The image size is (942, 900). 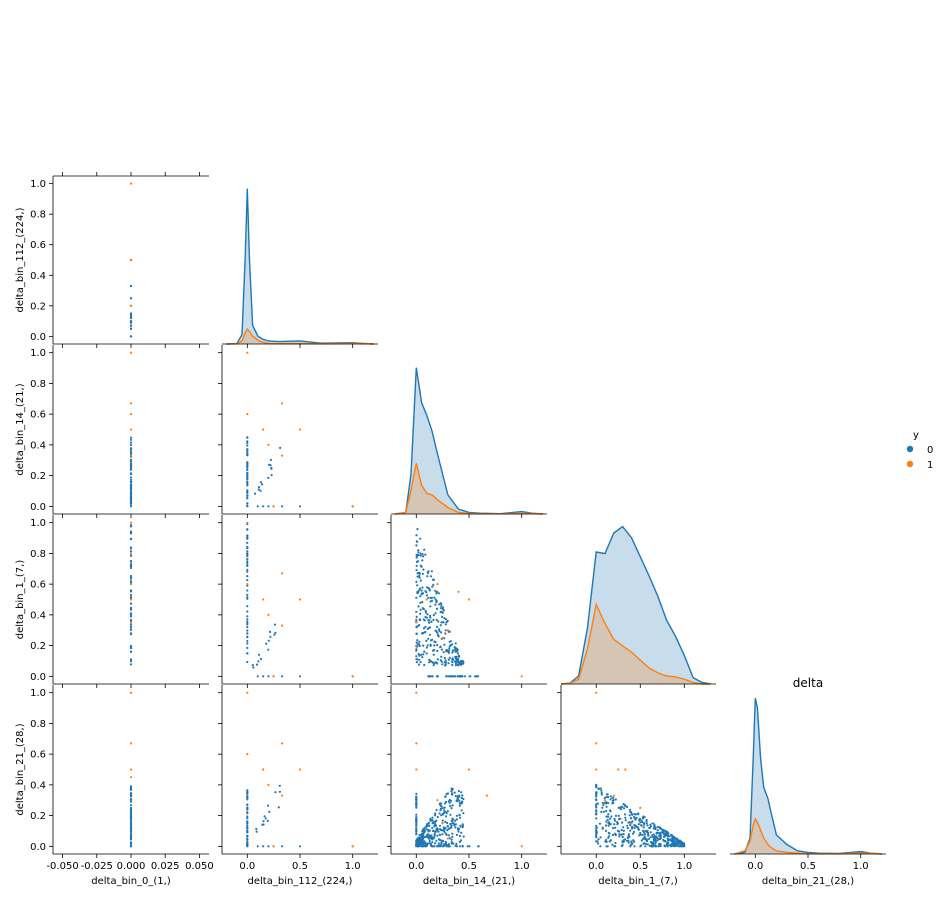 What do you see at coordinates (38, 184) in the screenshot?
I see `y-tick-label: 1.0` at bounding box center [38, 184].